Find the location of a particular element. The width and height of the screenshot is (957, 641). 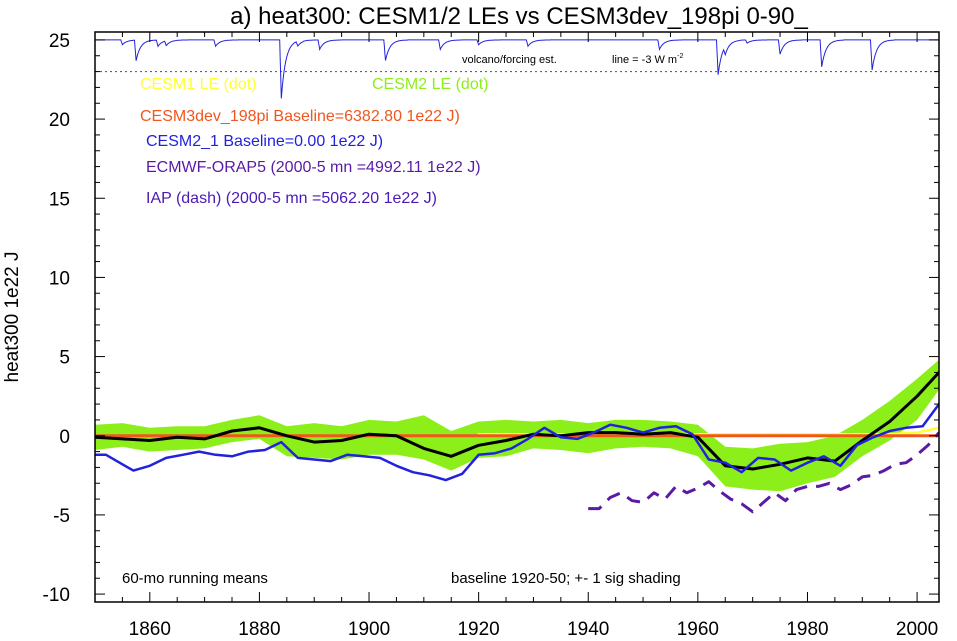

legend-iap: IAP (dash) (2000-5 mn =5062.20 1e22 J) is located at coordinates (291, 198).